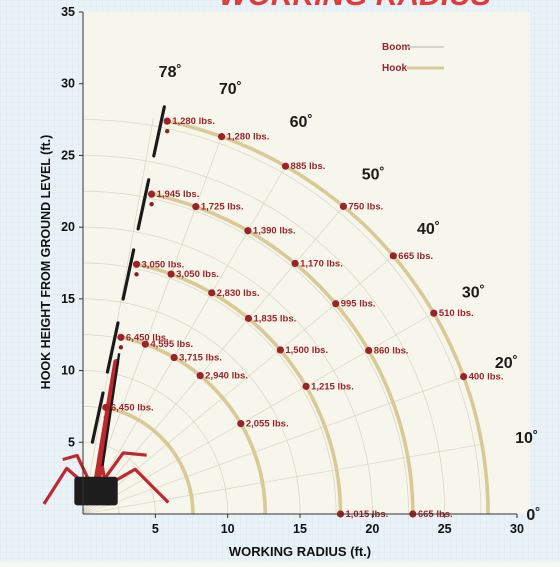 The height and width of the screenshot is (567, 560). Describe the element at coordinates (413, 58) in the screenshot. I see `legend: Boom Hook` at that location.